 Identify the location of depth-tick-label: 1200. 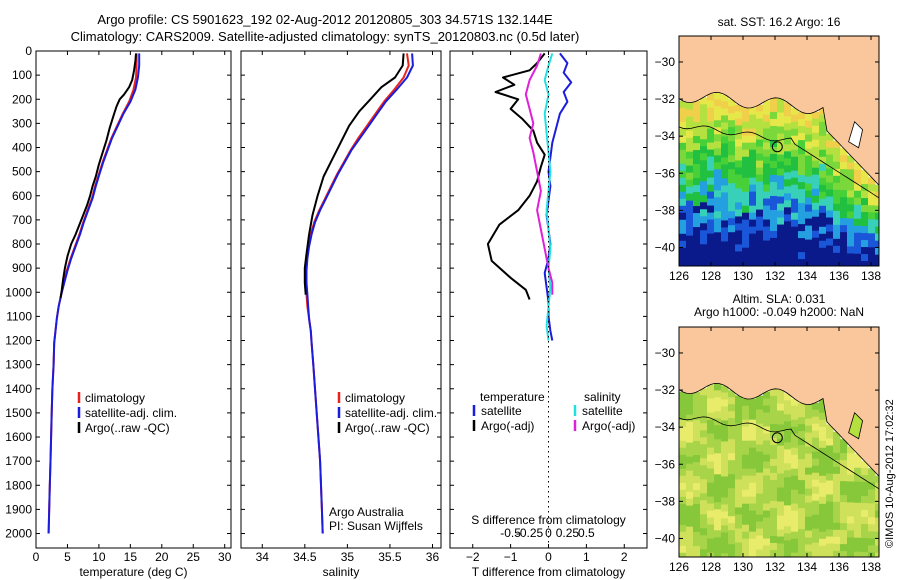
(18, 341).